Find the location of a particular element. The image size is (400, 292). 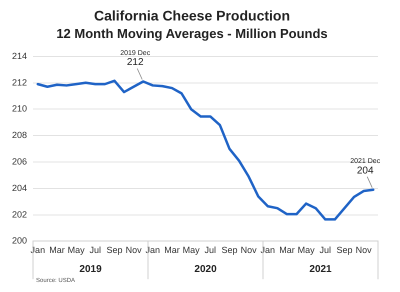

y-tick-label: 208 is located at coordinates (20, 135).